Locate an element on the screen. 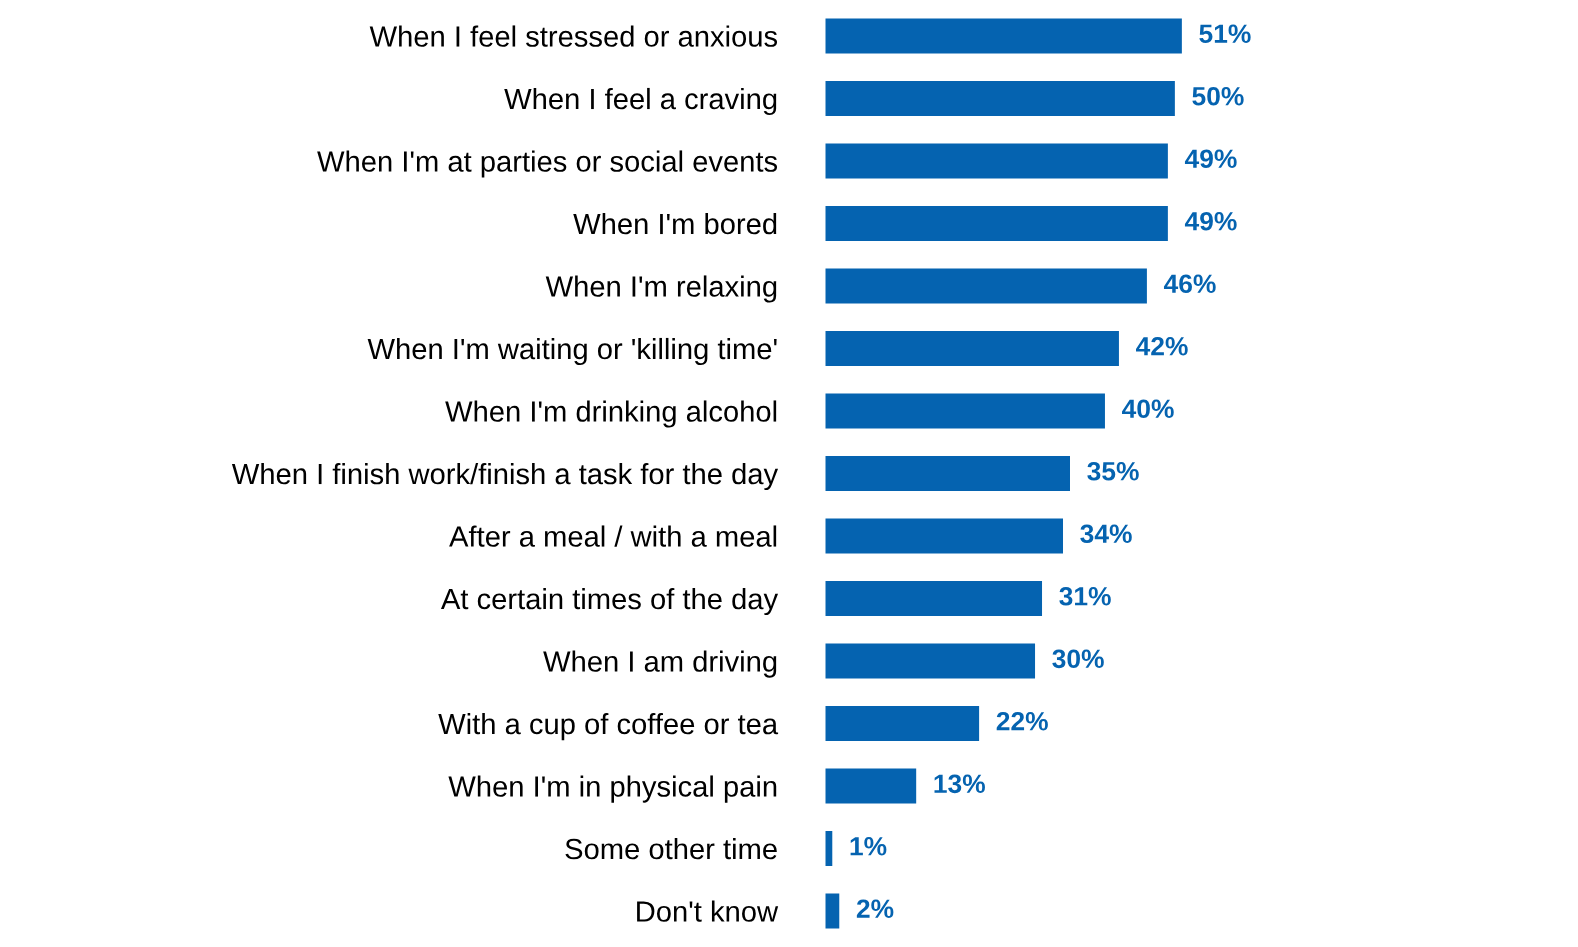 The width and height of the screenshot is (1578, 947). y-tick-label: At certain times of the day is located at coordinates (609, 601).